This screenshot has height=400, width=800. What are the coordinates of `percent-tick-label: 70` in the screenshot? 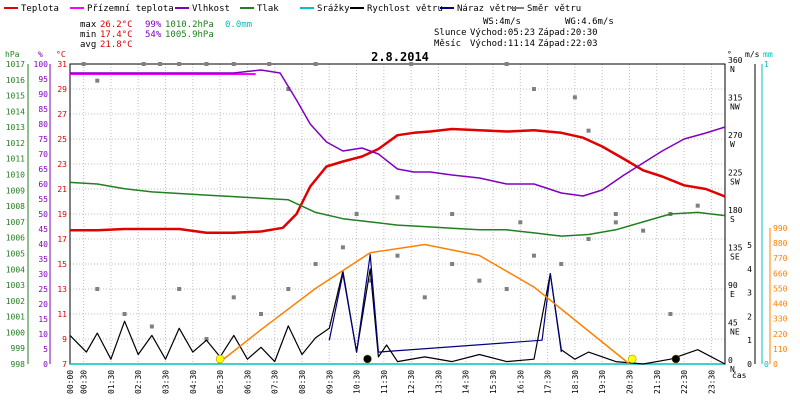 It's located at (43, 154).